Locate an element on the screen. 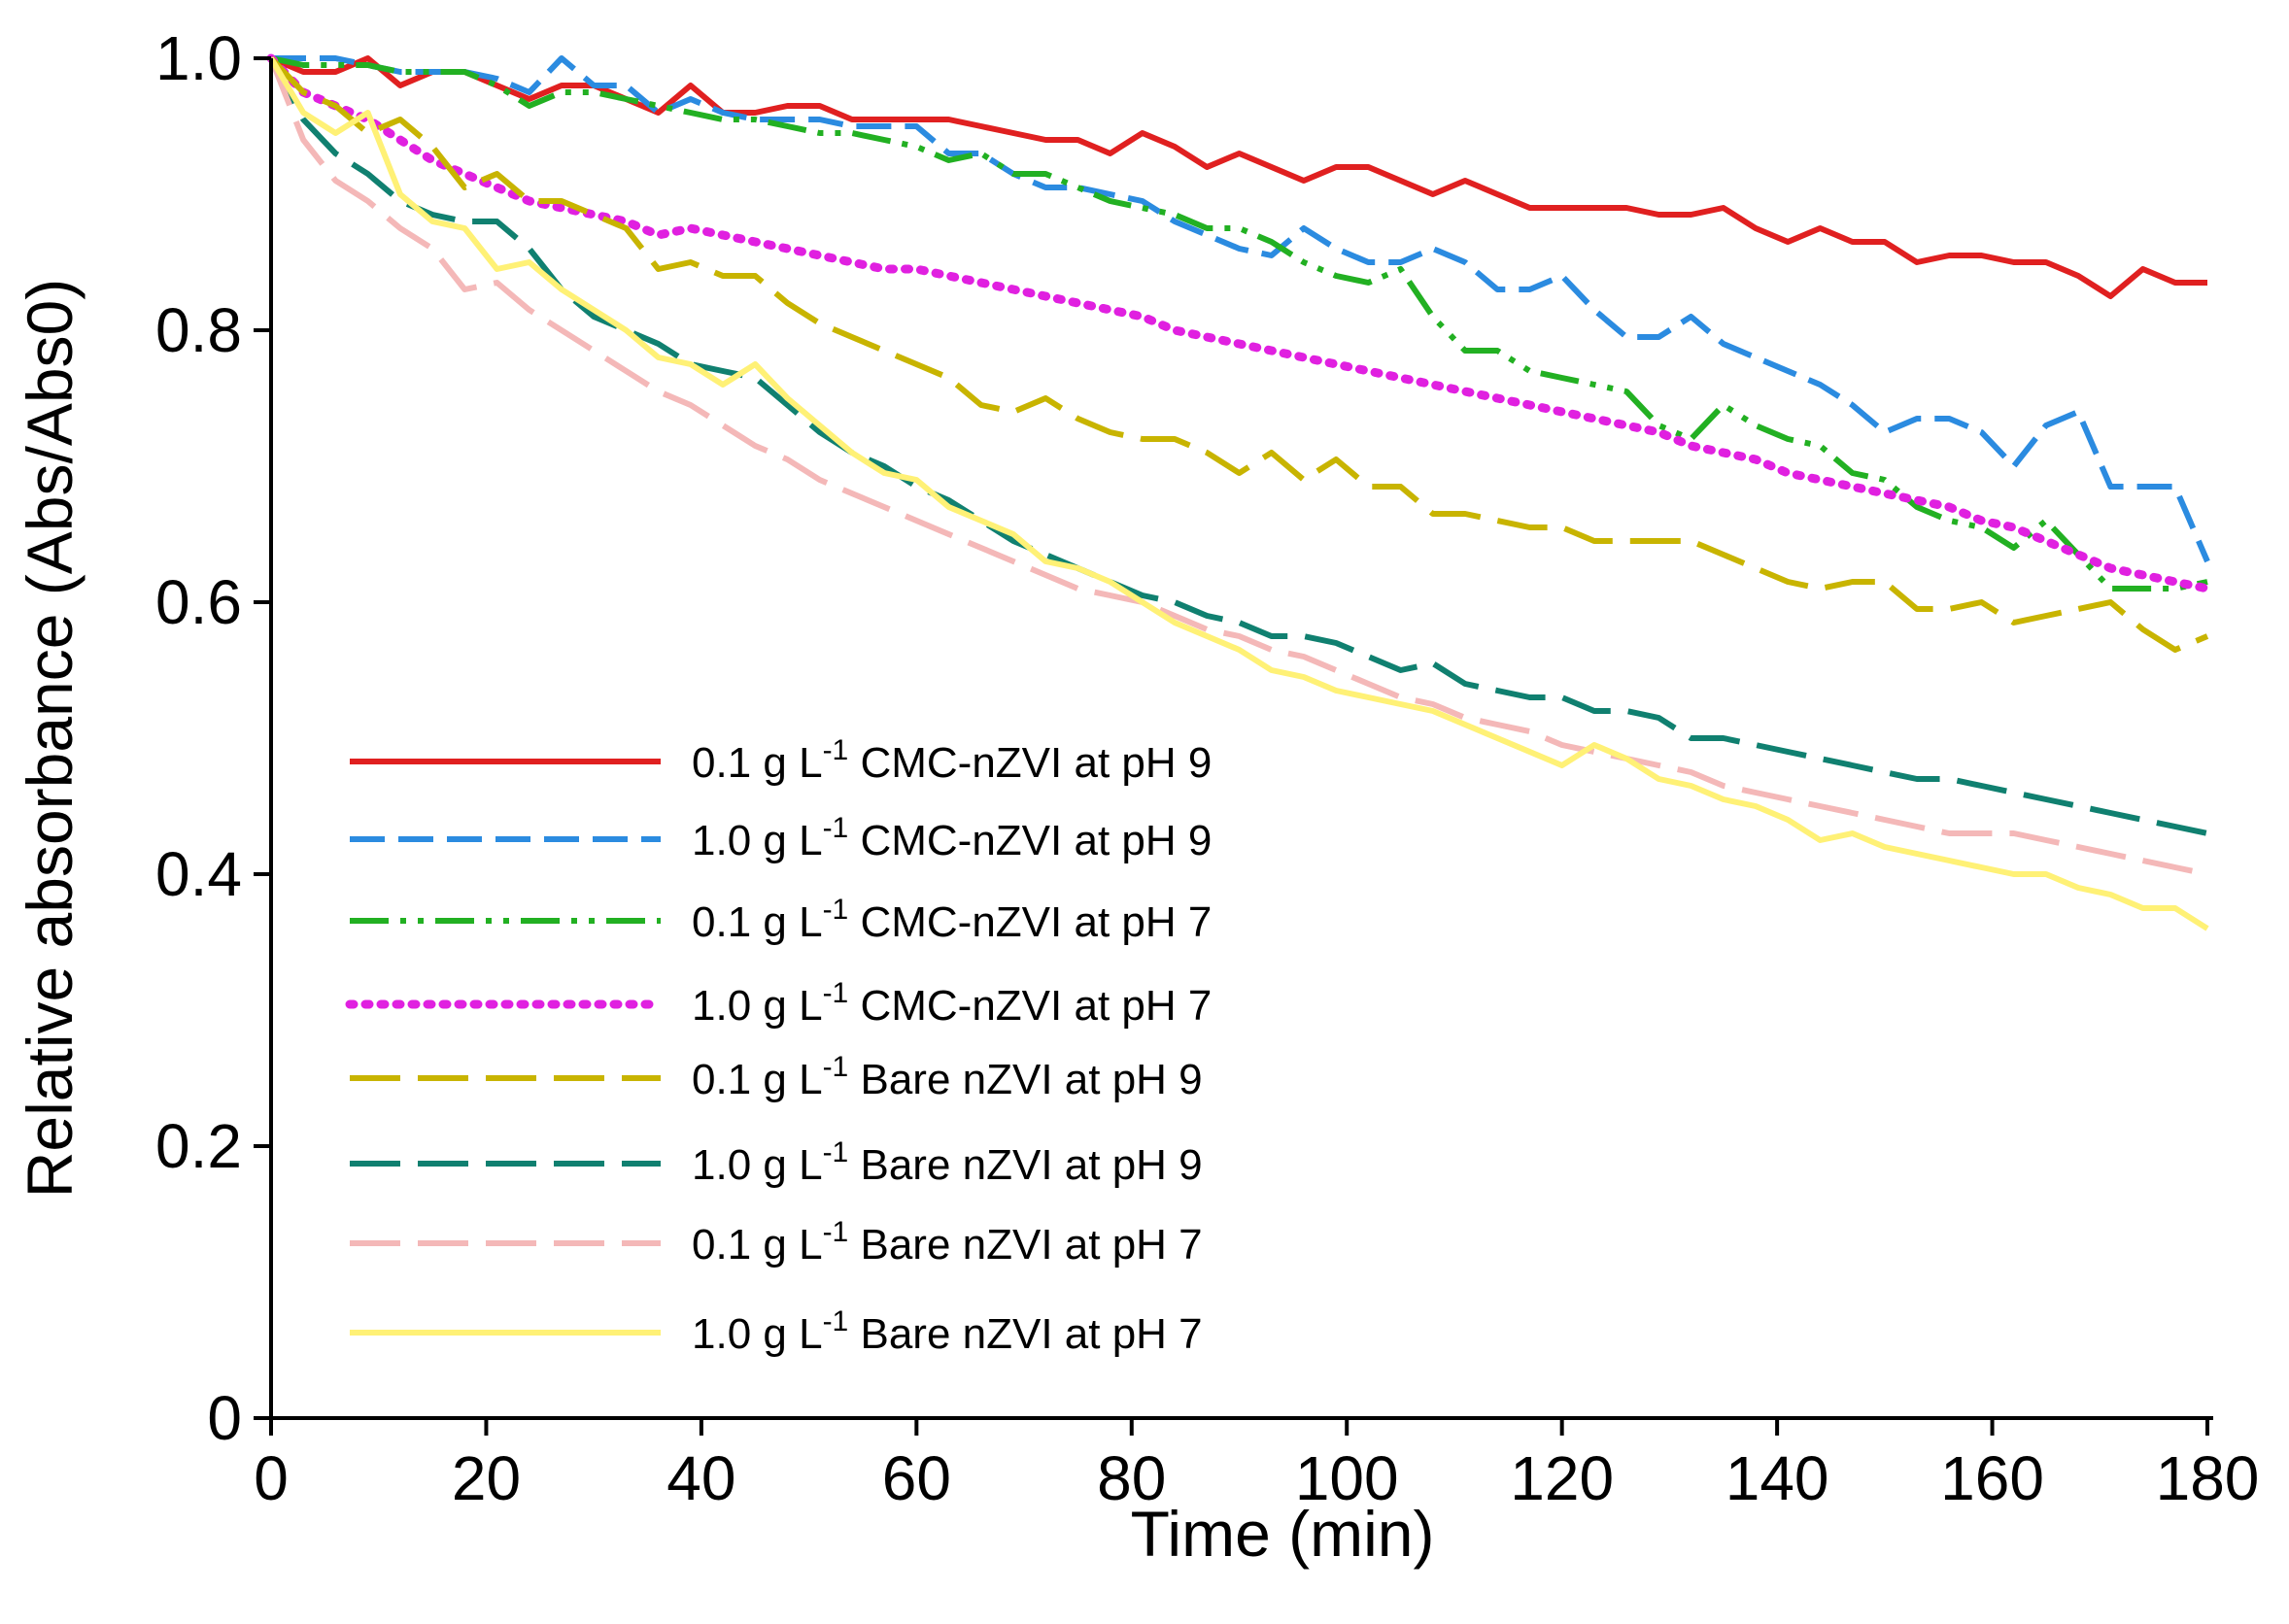 Image resolution: width=2289 pixels, height=1624 pixels. y-tick-label: 0 is located at coordinates (224, 1418).